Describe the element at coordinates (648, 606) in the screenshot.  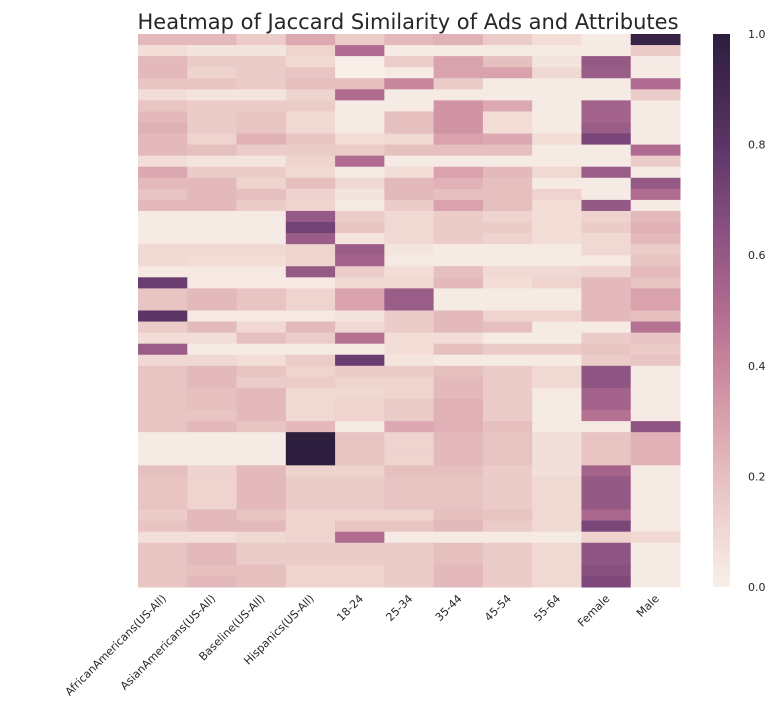
I see `x-tick-label: Male` at that location.